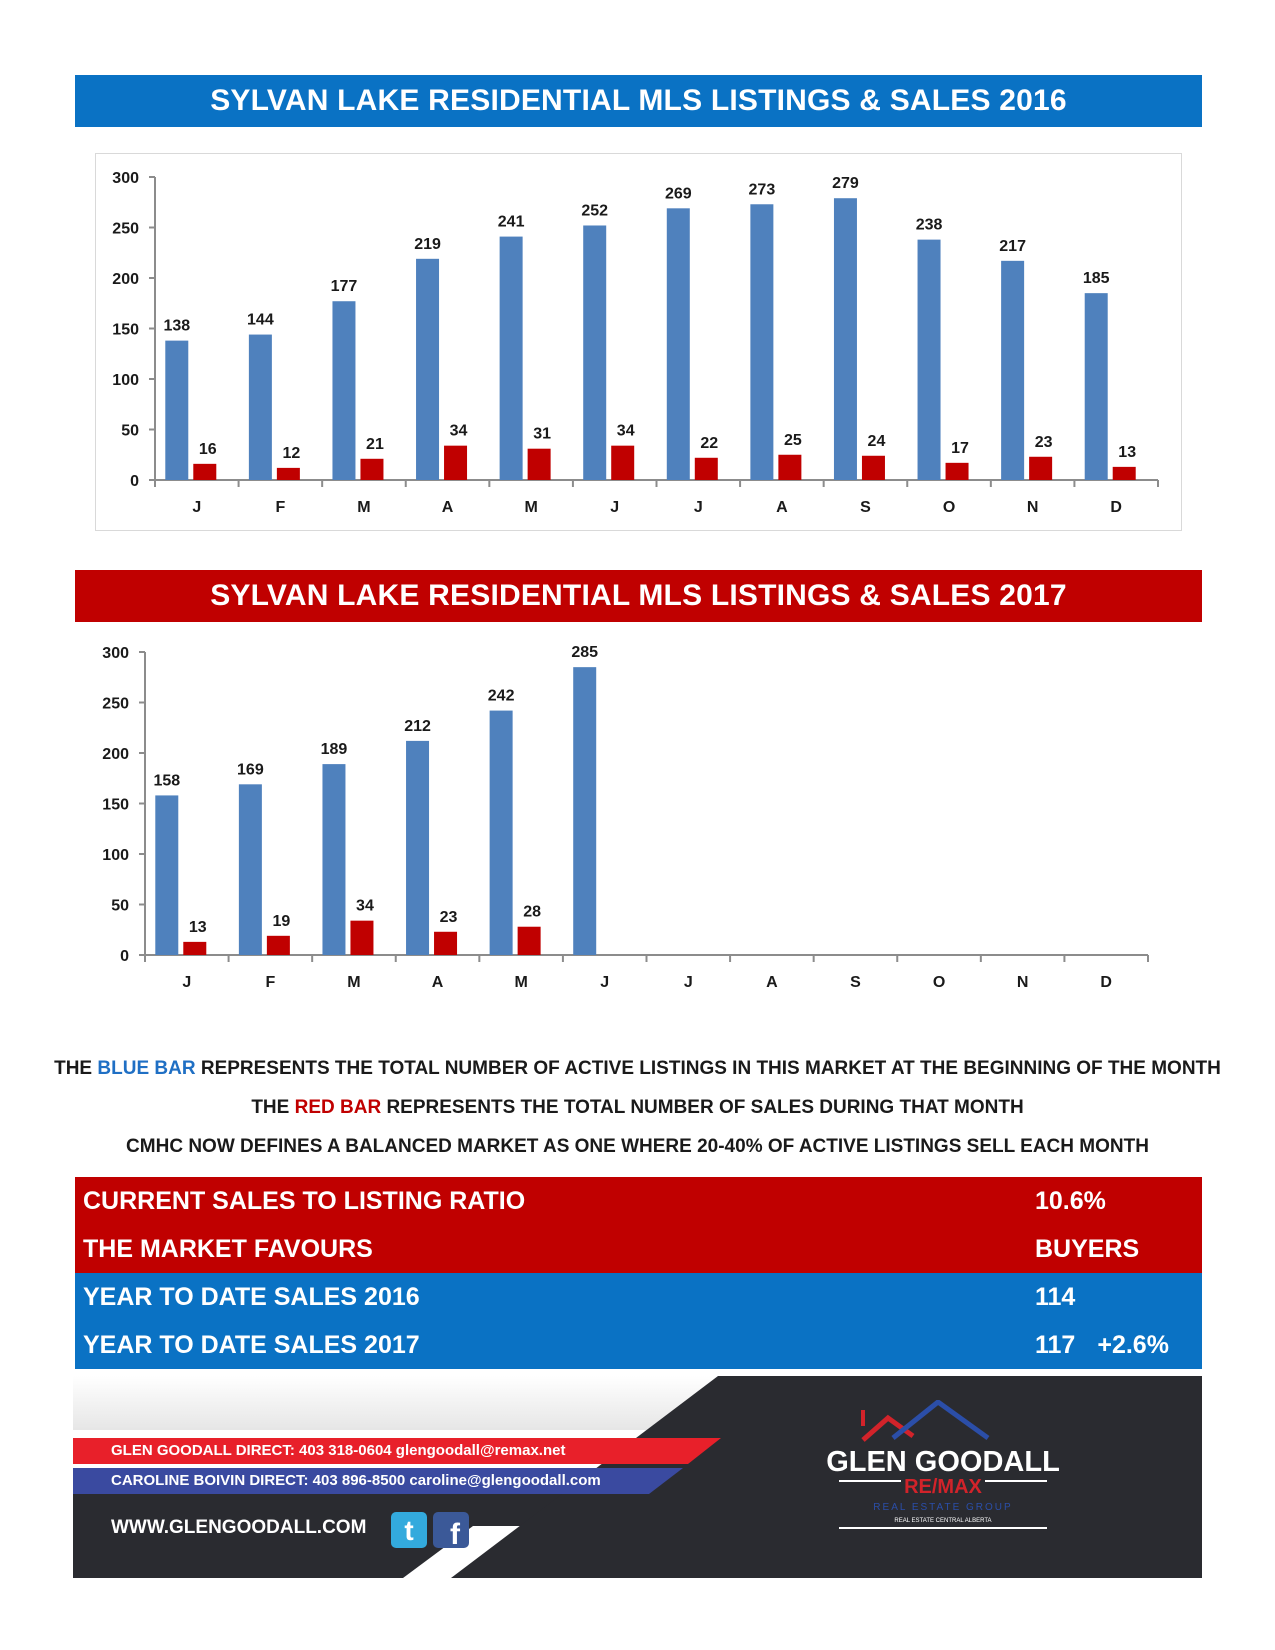 The height and width of the screenshot is (1650, 1275). I want to click on listings-data-label: 241, so click(511, 222).